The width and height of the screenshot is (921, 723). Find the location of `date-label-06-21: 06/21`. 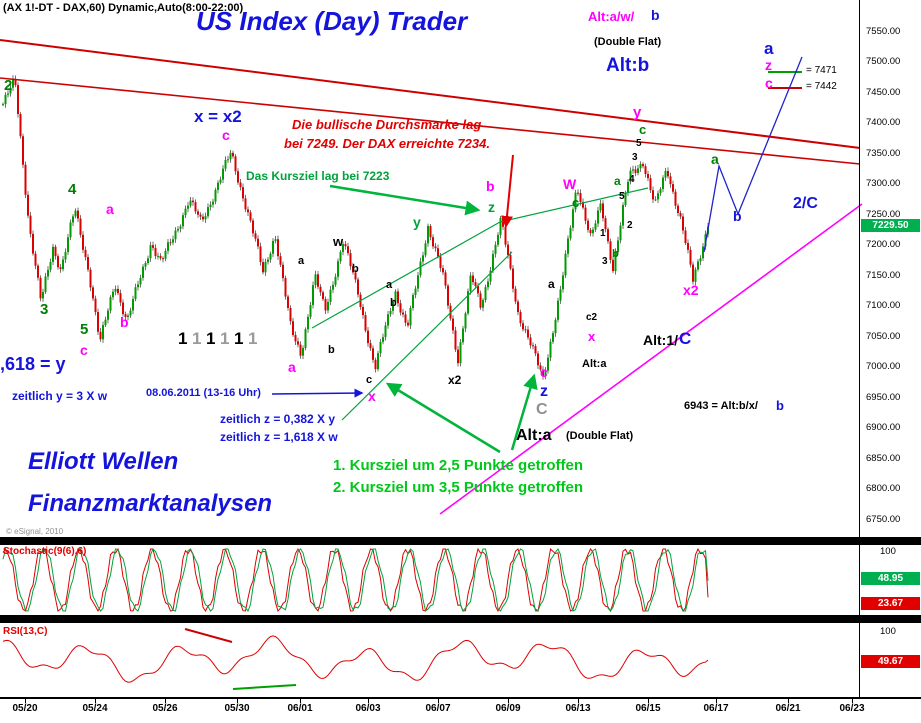

date-label-06-21: 06/21 is located at coordinates (788, 708).